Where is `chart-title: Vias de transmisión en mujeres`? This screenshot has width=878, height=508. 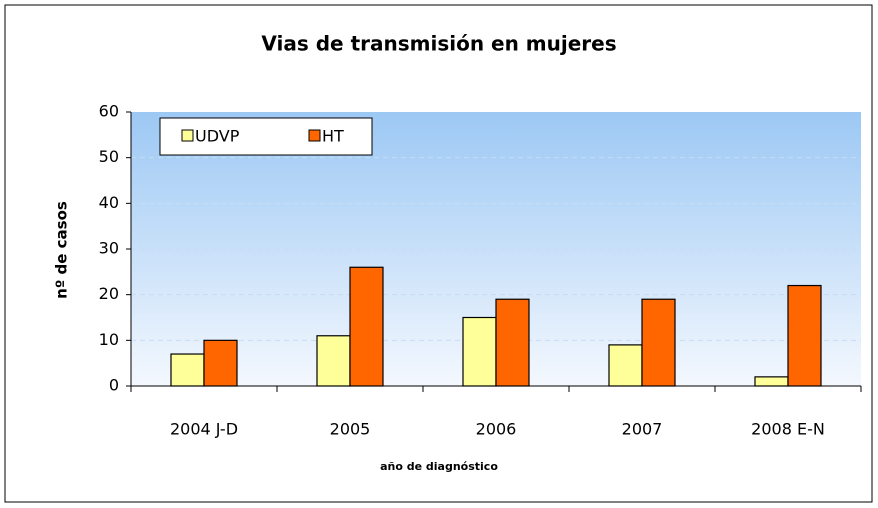 chart-title: Vias de transmisión en mujeres is located at coordinates (438, 44).